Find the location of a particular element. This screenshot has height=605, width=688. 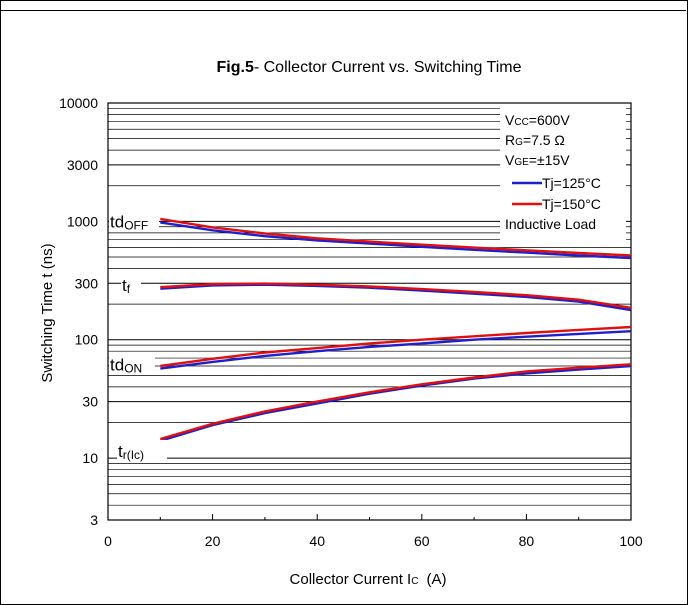

line-tr(Ic)-150C is located at coordinates (395, 402).